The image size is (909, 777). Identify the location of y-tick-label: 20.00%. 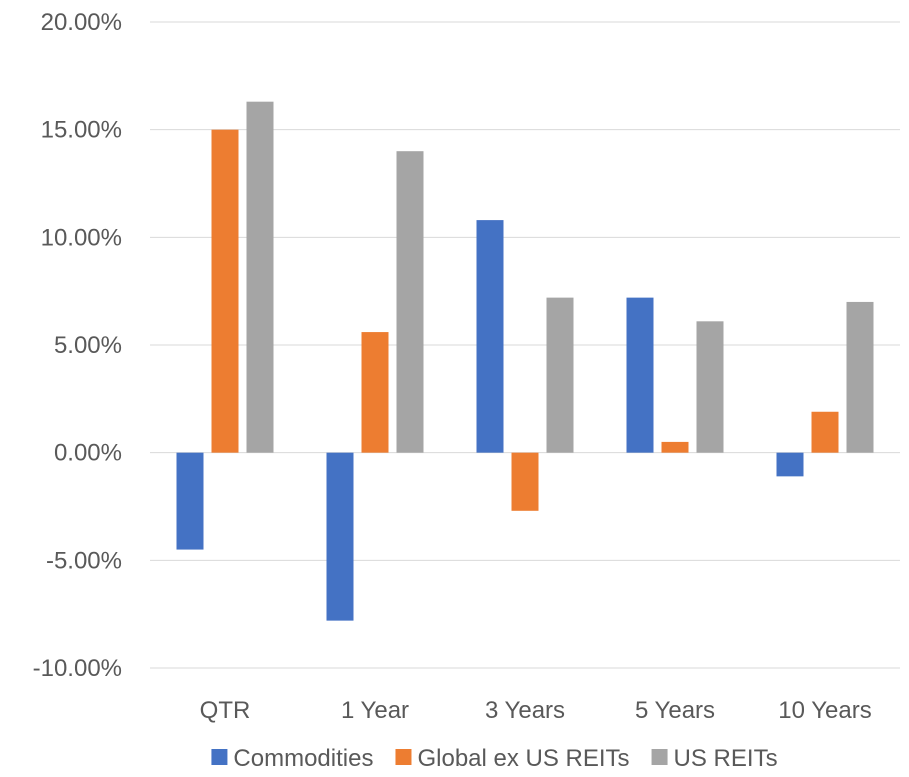
(81, 22).